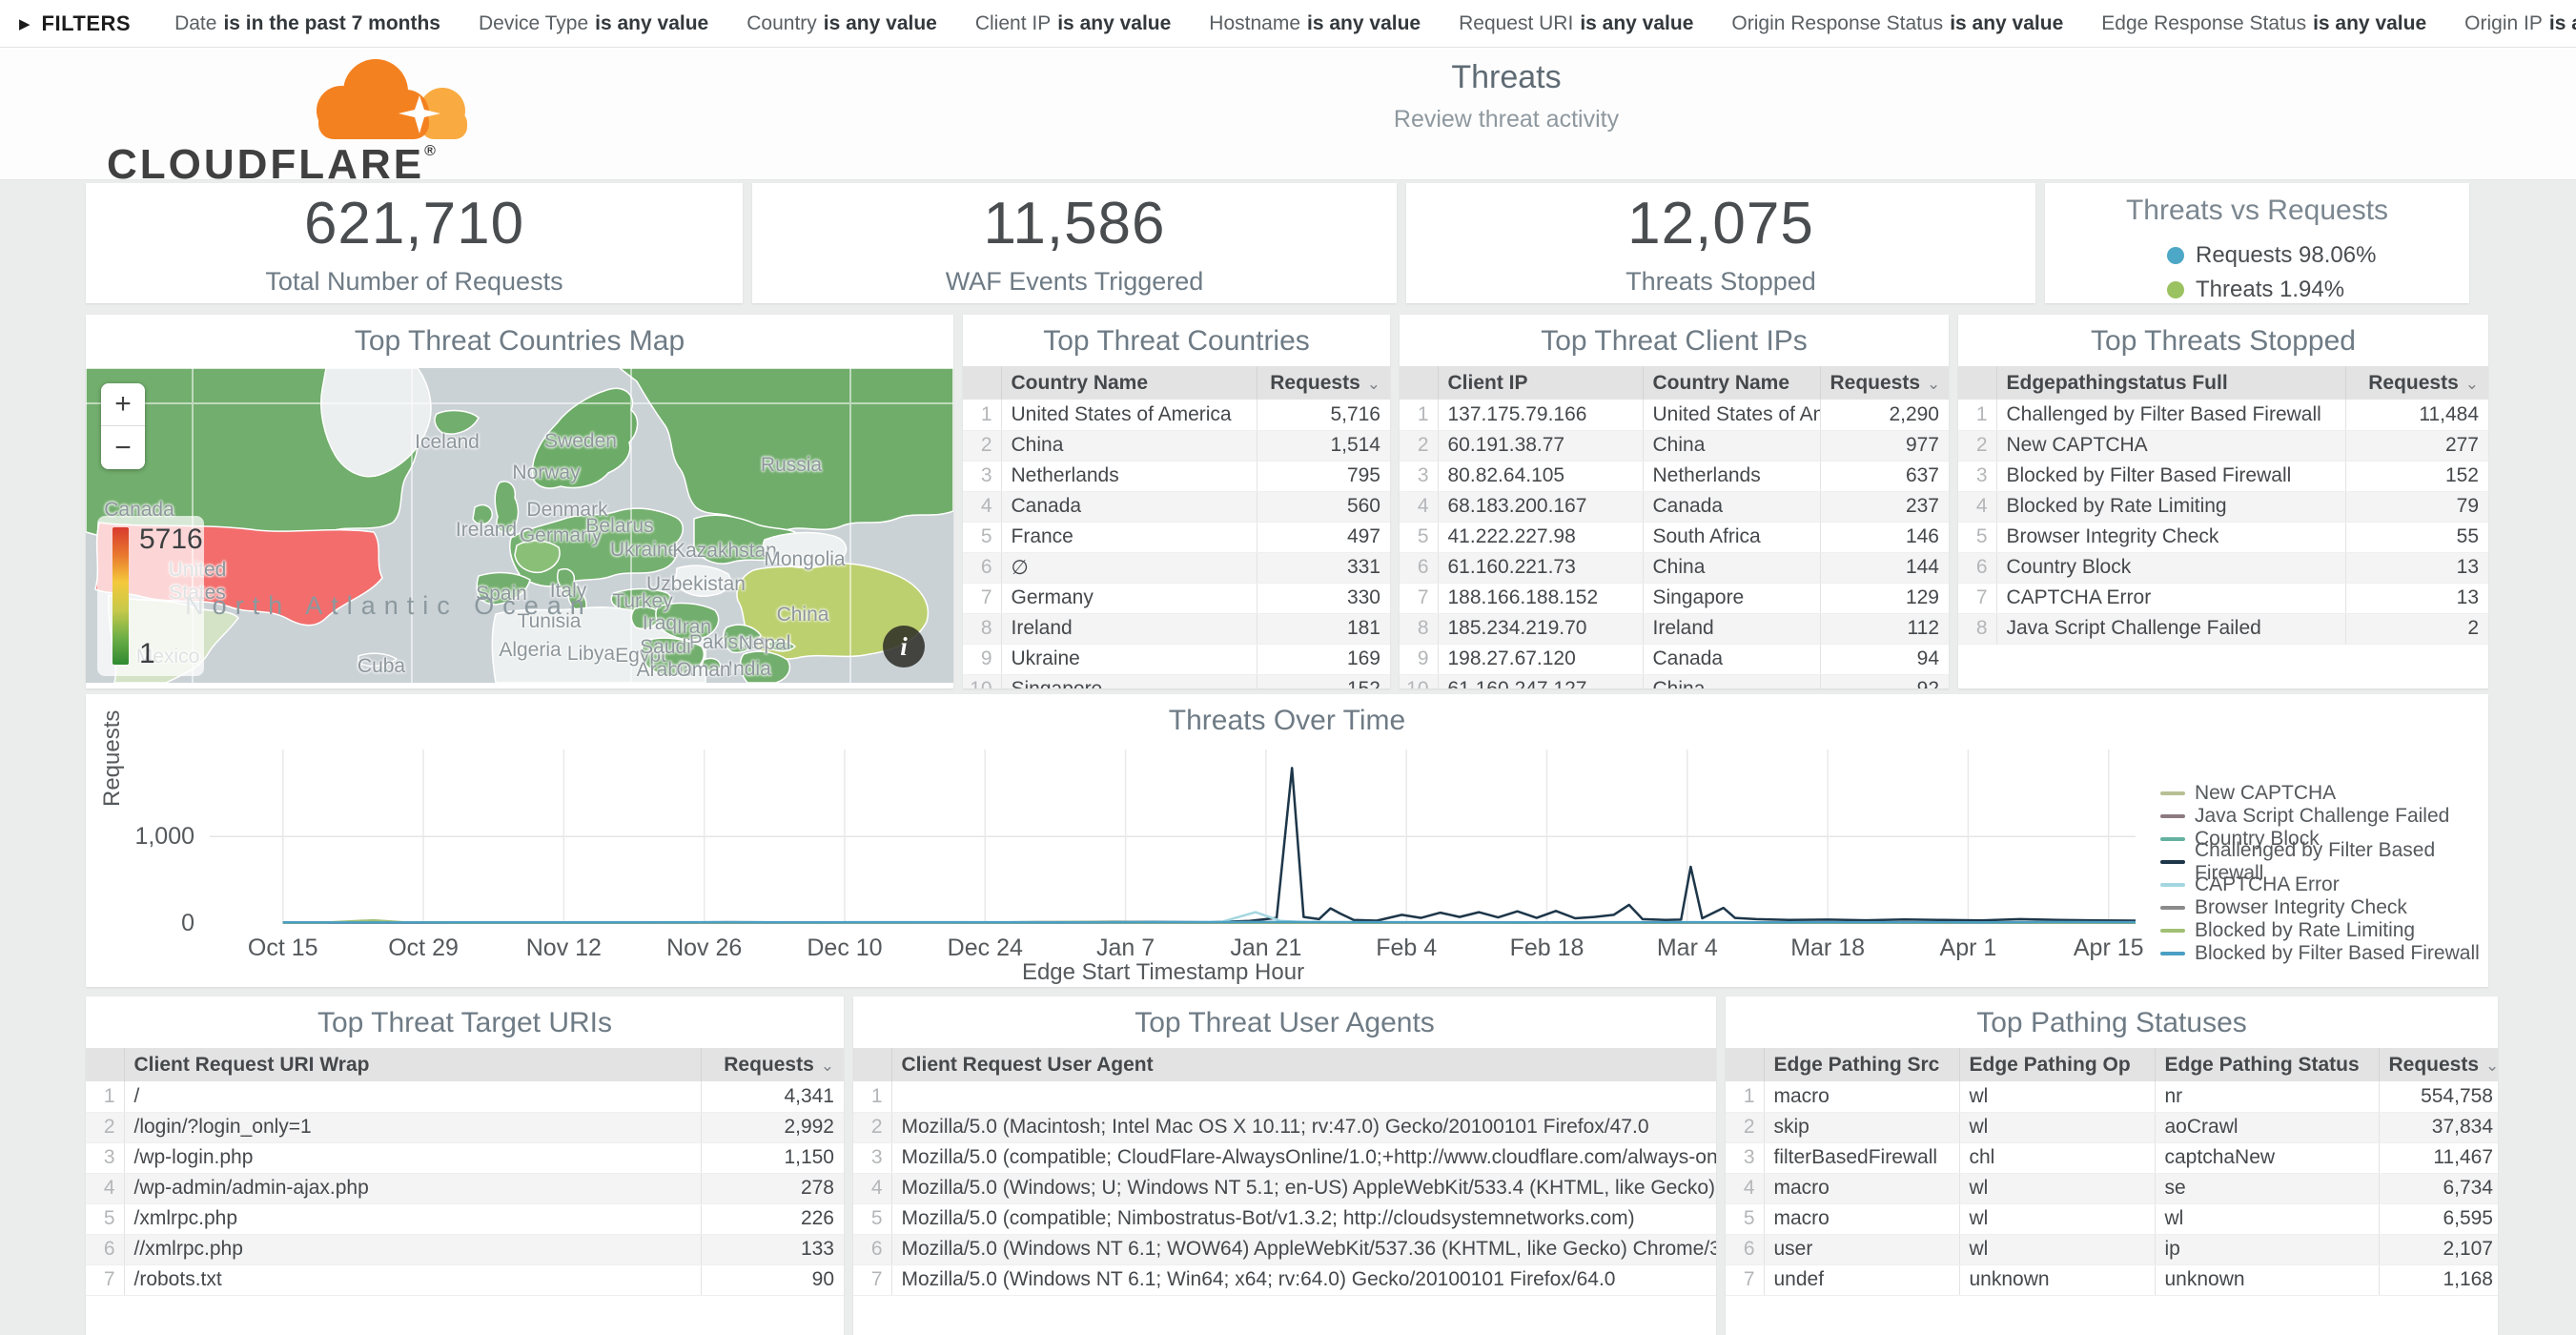 The width and height of the screenshot is (2576, 1335). Describe the element at coordinates (772, 1097) in the screenshot. I see `table-cell: 4,341` at that location.